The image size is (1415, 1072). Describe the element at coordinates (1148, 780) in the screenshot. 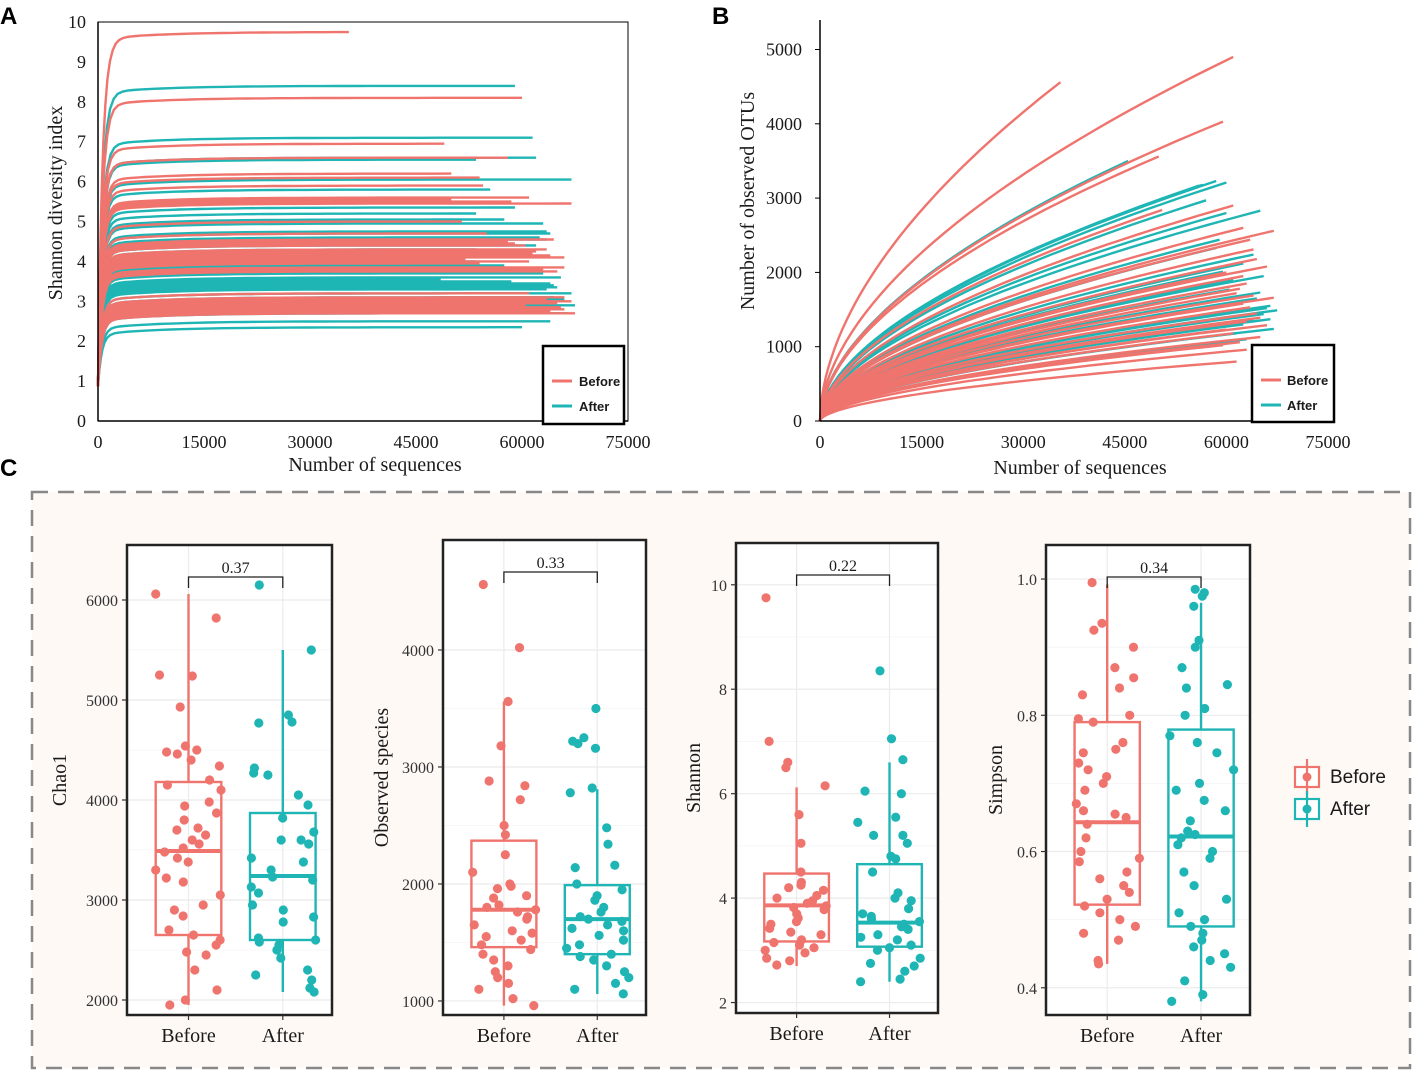

I see `boxplot-background` at that location.